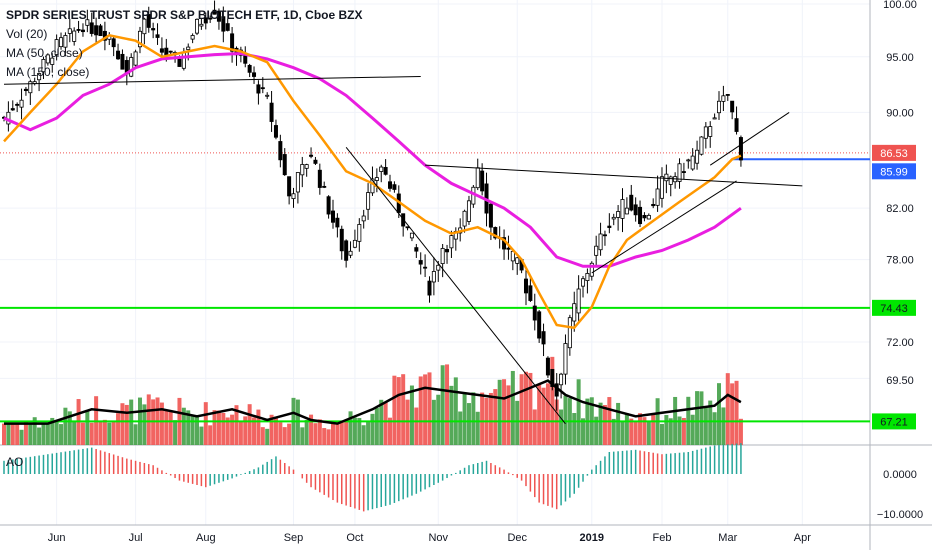 The height and width of the screenshot is (555, 932). I want to click on blue-line-label-bg, so click(894, 171).